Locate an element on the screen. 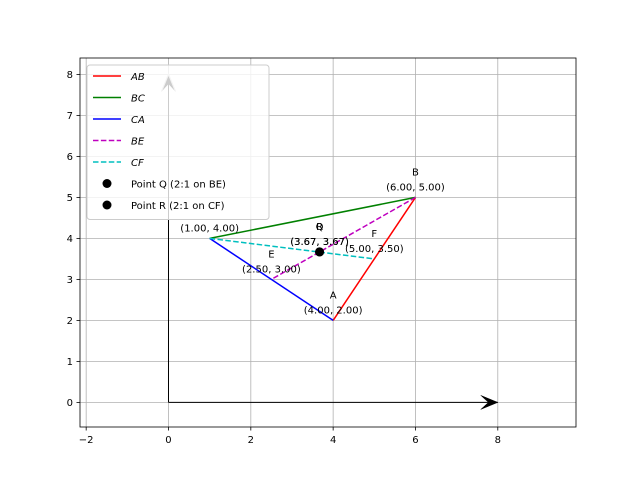 The image size is (640, 480). point-label: E is located at coordinates (271, 254).